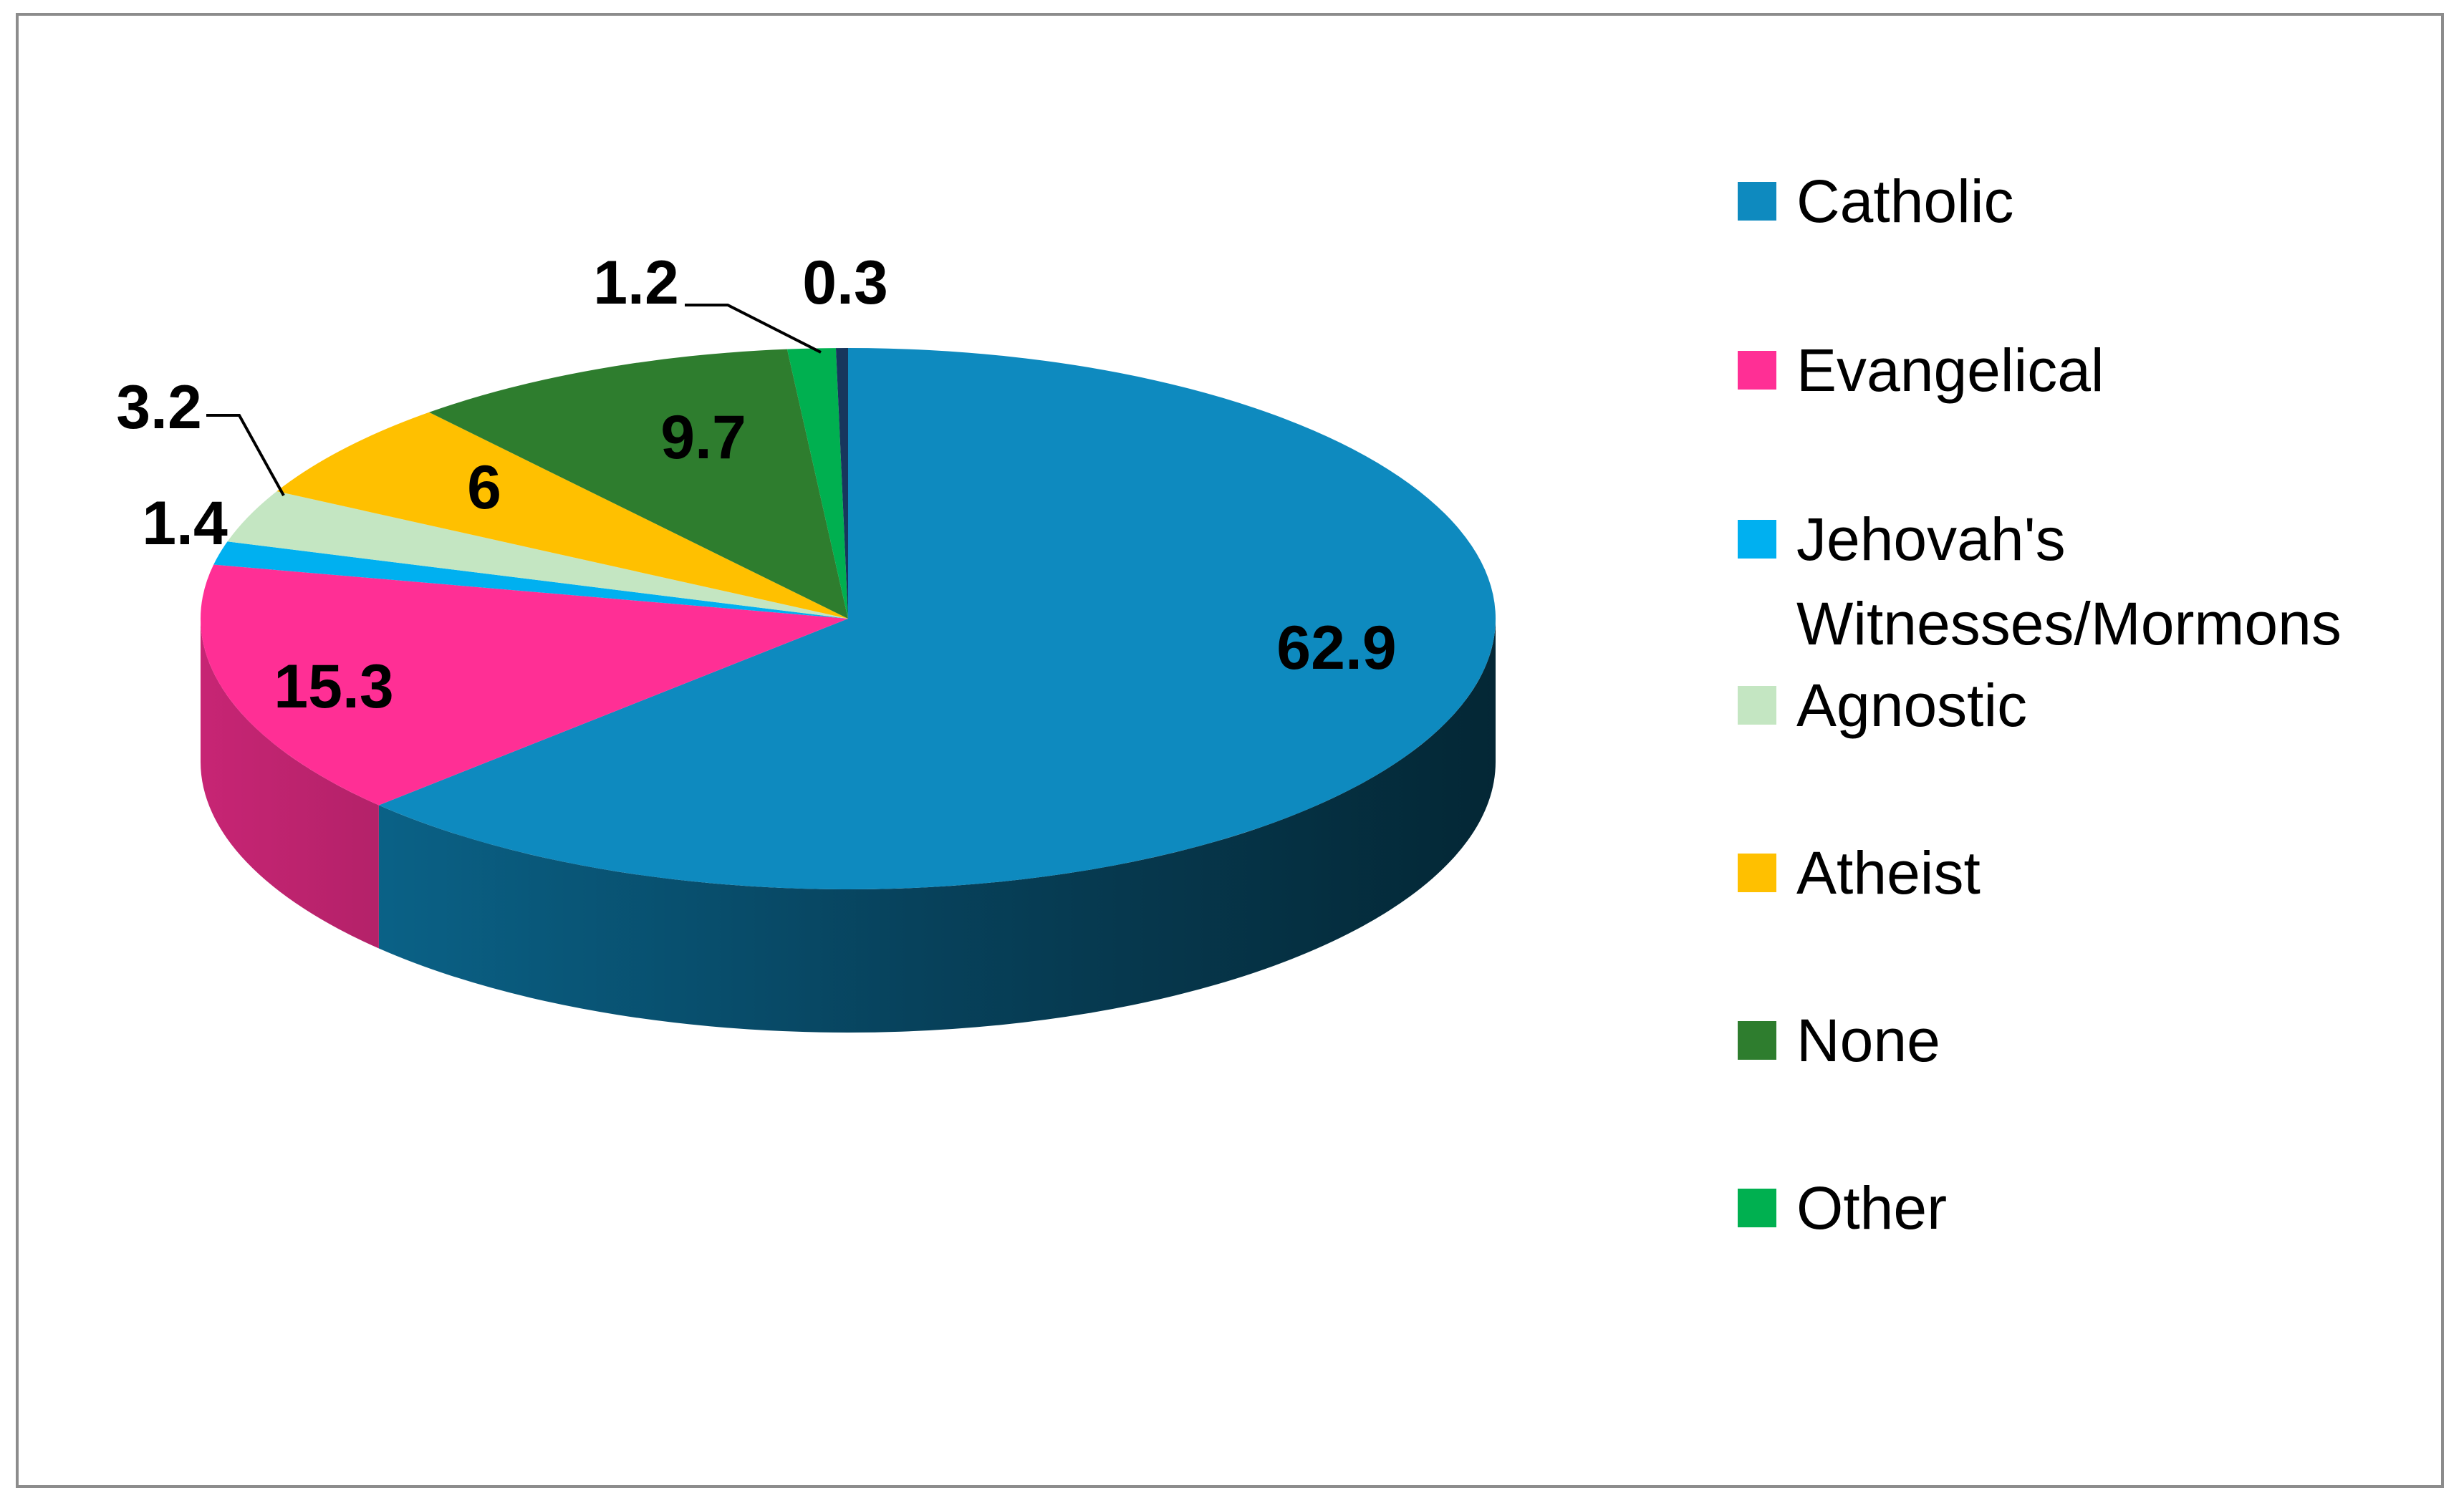  I want to click on legend-item-atheist: Atheist, so click(2075, 873).